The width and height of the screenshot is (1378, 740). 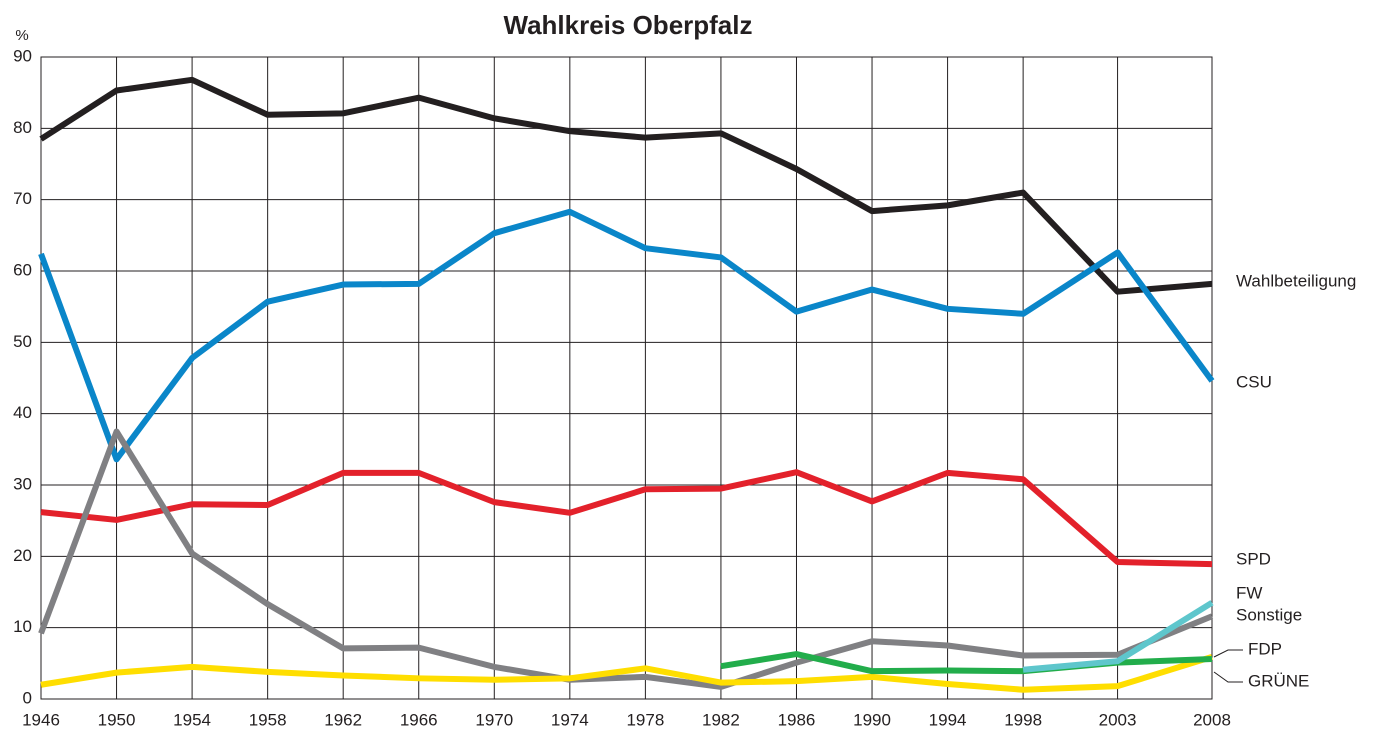 I want to click on x-tick-label: 1982, so click(x=721, y=719).